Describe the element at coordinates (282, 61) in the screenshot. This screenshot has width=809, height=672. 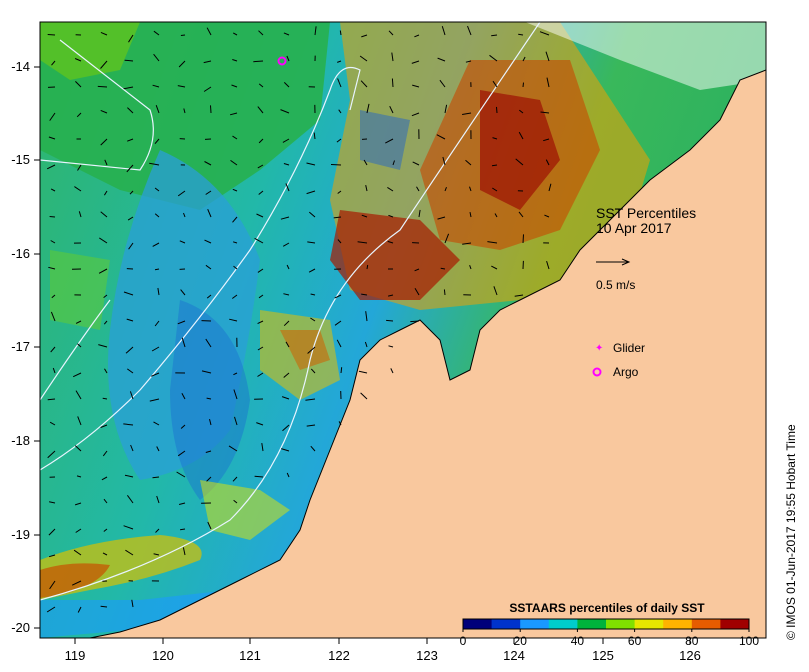
I see `argo-float-marker` at that location.